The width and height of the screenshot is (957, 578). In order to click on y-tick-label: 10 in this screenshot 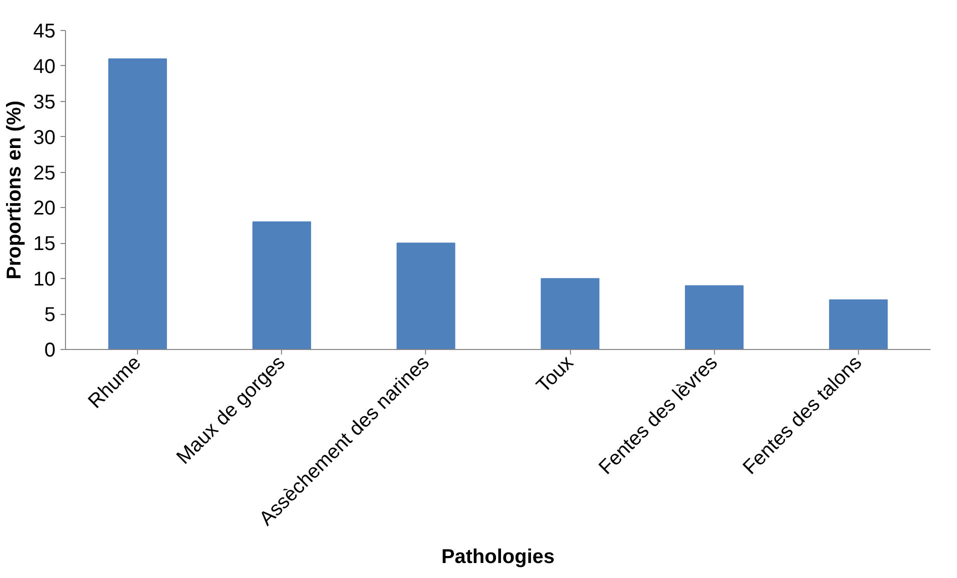, I will do `click(44, 279)`.